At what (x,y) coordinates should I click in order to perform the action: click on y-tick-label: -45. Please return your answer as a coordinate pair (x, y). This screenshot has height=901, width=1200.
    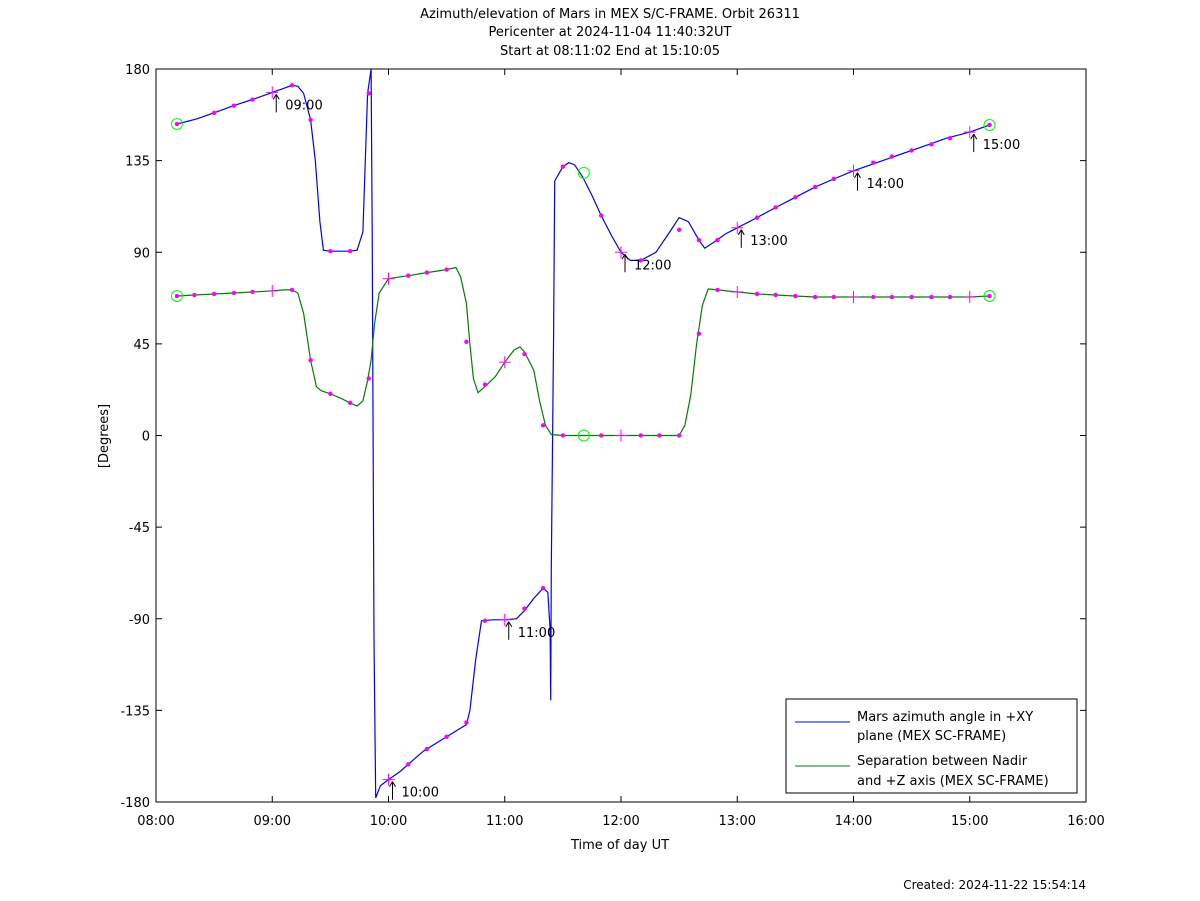
    Looking at the image, I should click on (139, 528).